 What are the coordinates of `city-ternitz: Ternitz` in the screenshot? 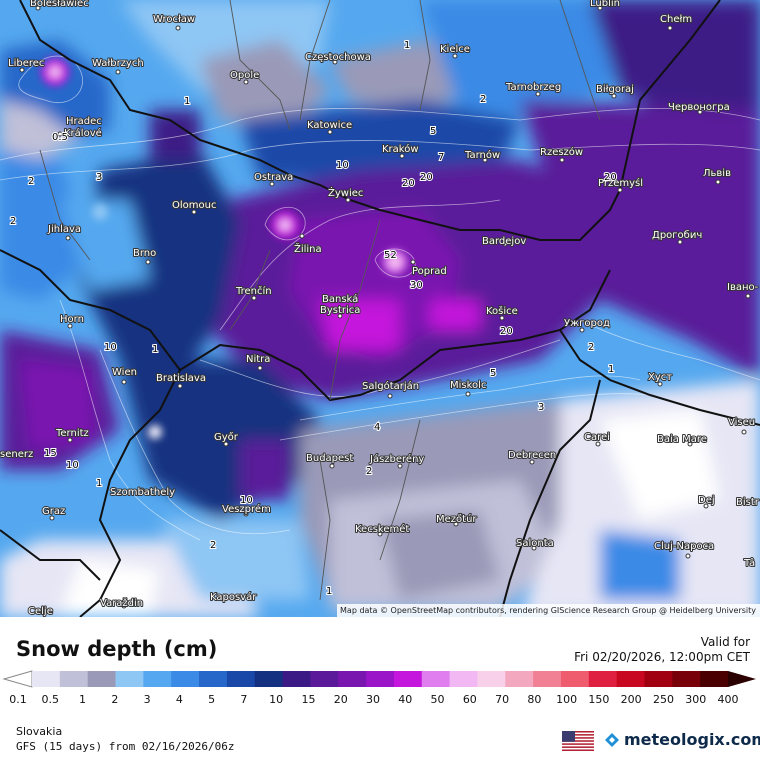 It's located at (72, 435).